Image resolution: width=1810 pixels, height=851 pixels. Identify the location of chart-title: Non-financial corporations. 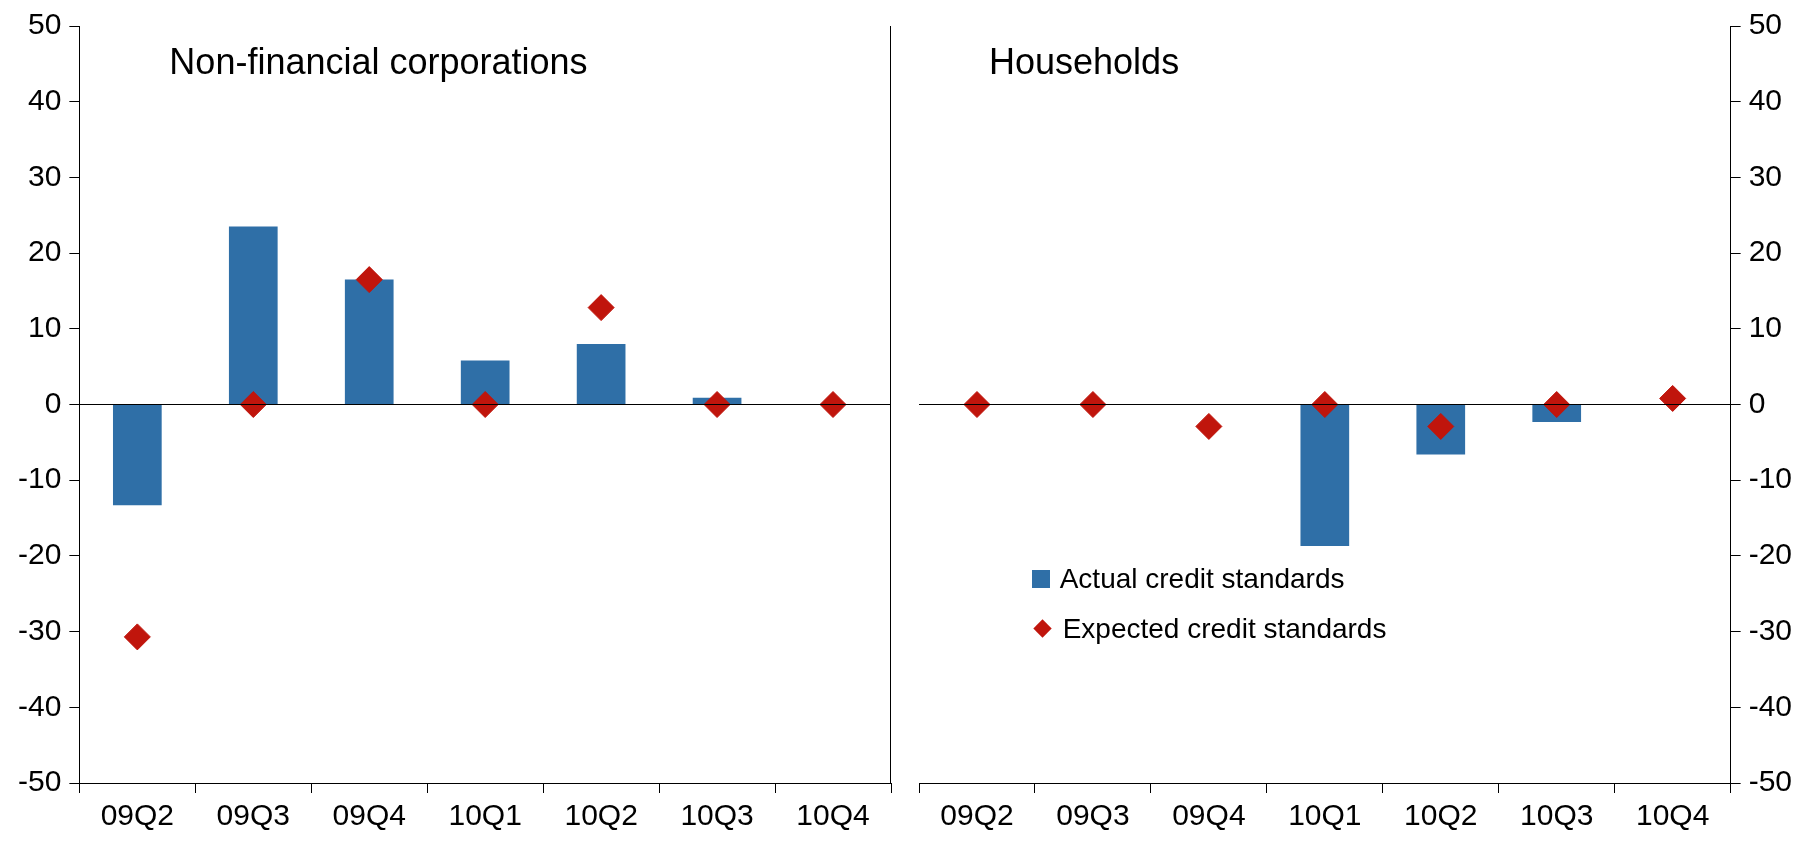
(378, 61).